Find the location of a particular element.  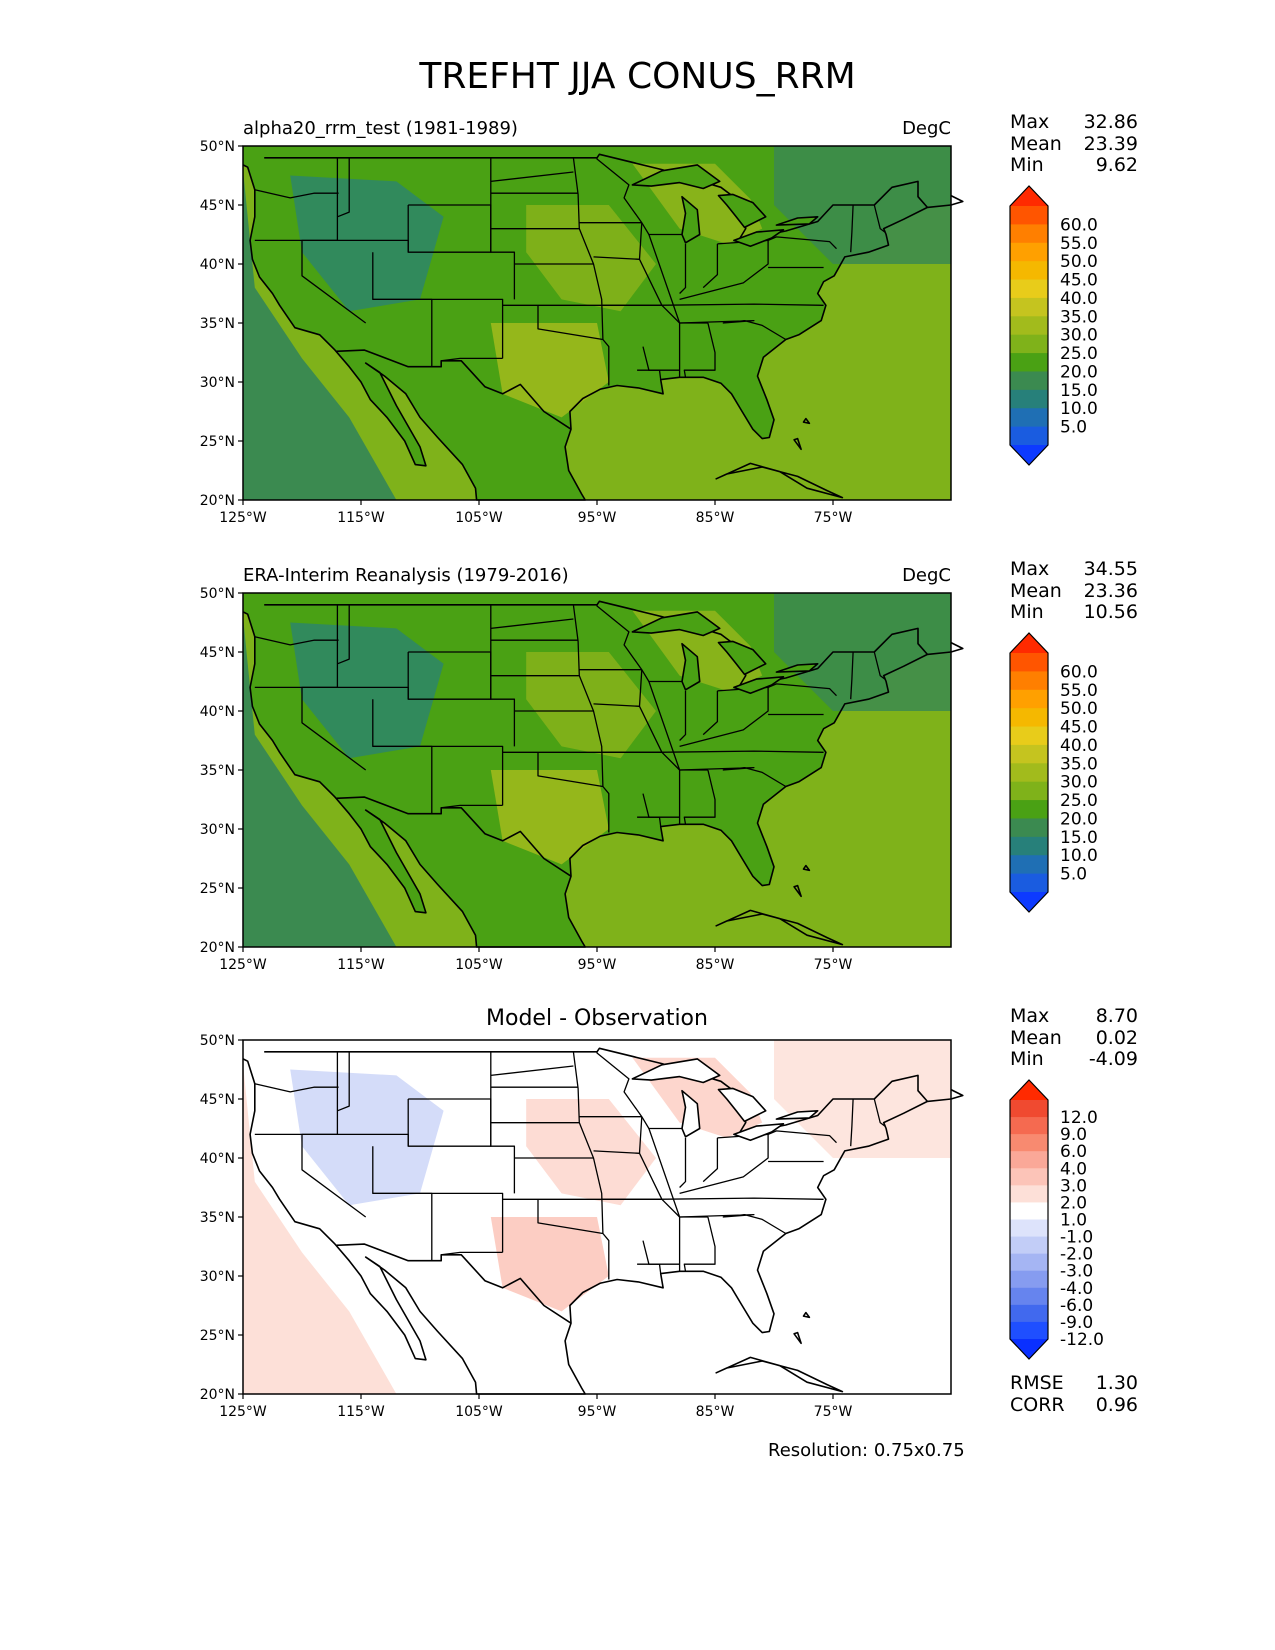

colorbar-label: 60.0 is located at coordinates (1079, 225).